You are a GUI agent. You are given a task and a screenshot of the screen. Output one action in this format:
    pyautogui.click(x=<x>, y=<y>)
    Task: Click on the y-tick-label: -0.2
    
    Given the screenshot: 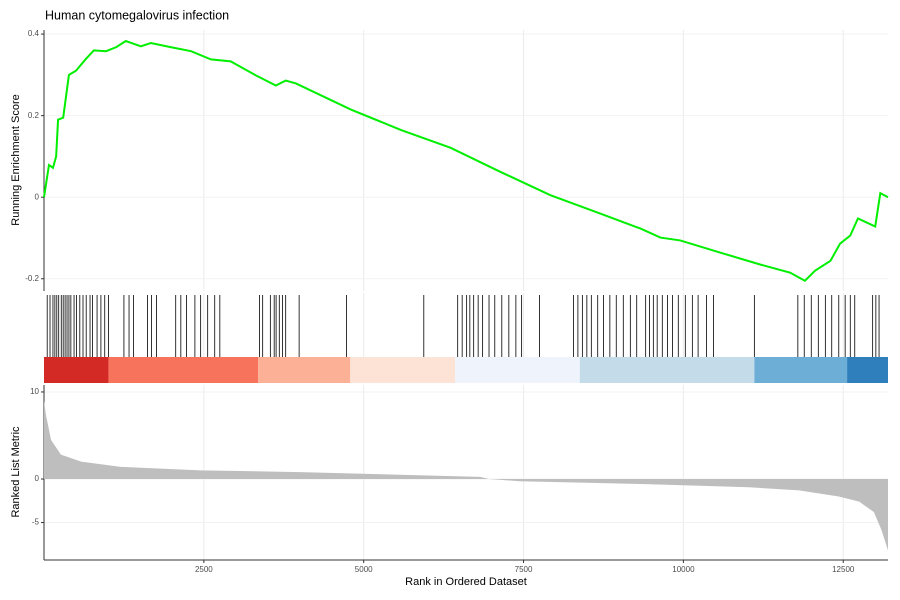 What is the action you would take?
    pyautogui.click(x=32, y=278)
    